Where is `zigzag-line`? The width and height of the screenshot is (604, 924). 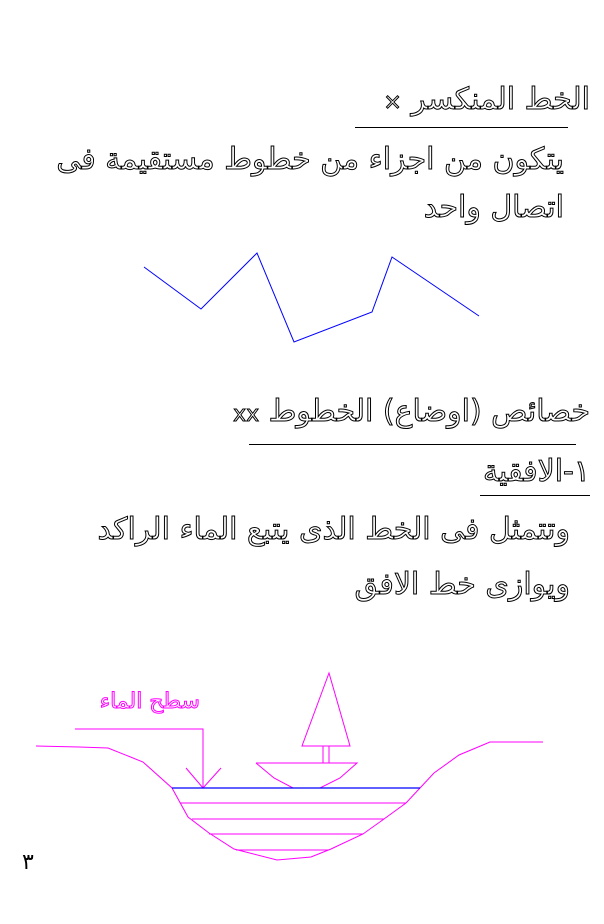
zigzag-line is located at coordinates (311, 297).